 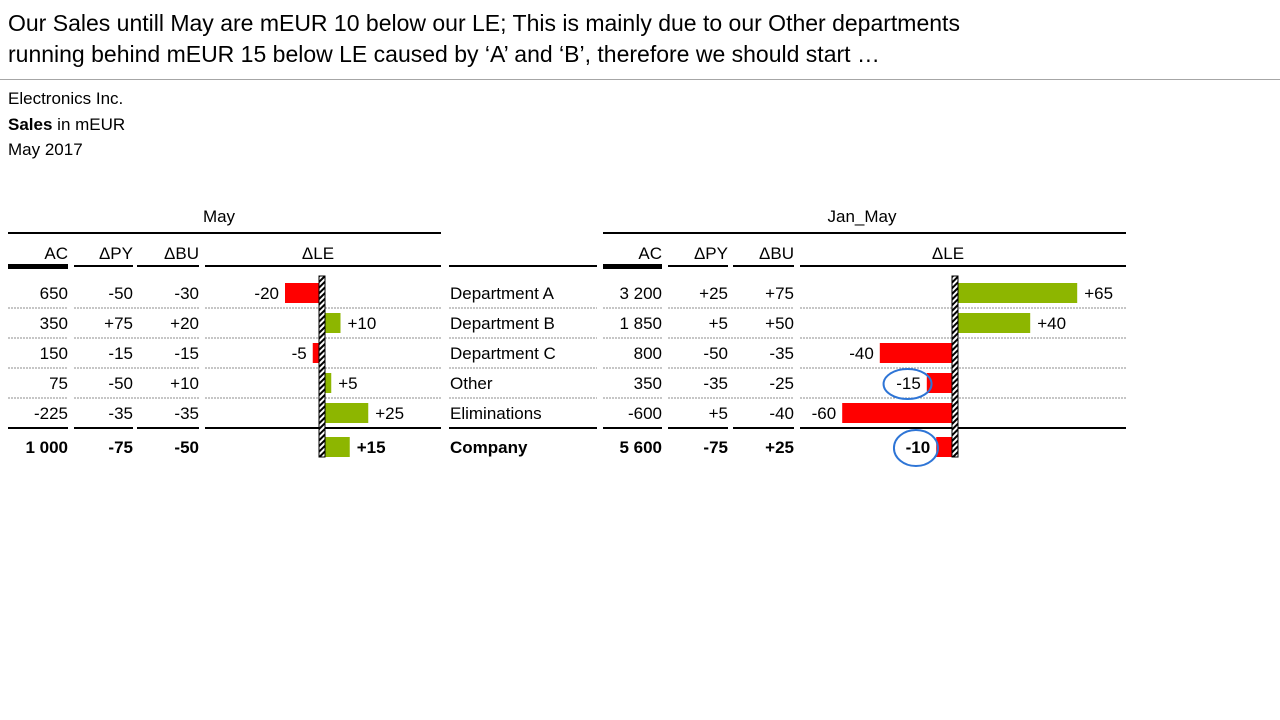 What do you see at coordinates (54, 323) in the screenshot?
I see `group-1-row-2-ac: 350` at bounding box center [54, 323].